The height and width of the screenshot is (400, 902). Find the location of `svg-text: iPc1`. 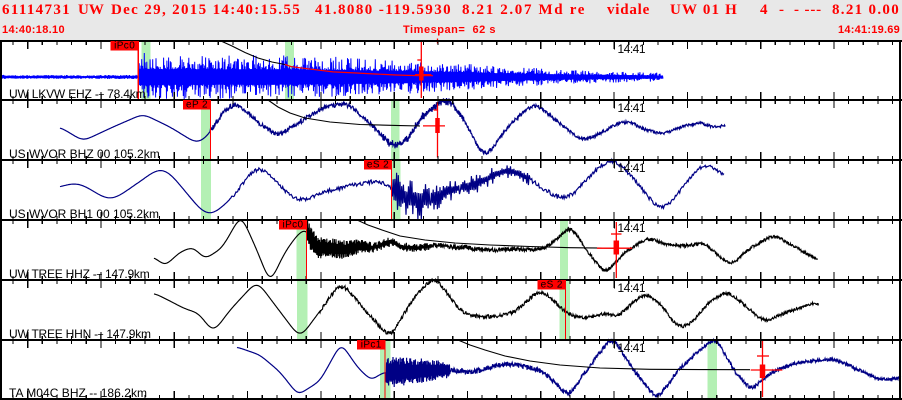

svg-text: iPc1 is located at coordinates (371, 344).